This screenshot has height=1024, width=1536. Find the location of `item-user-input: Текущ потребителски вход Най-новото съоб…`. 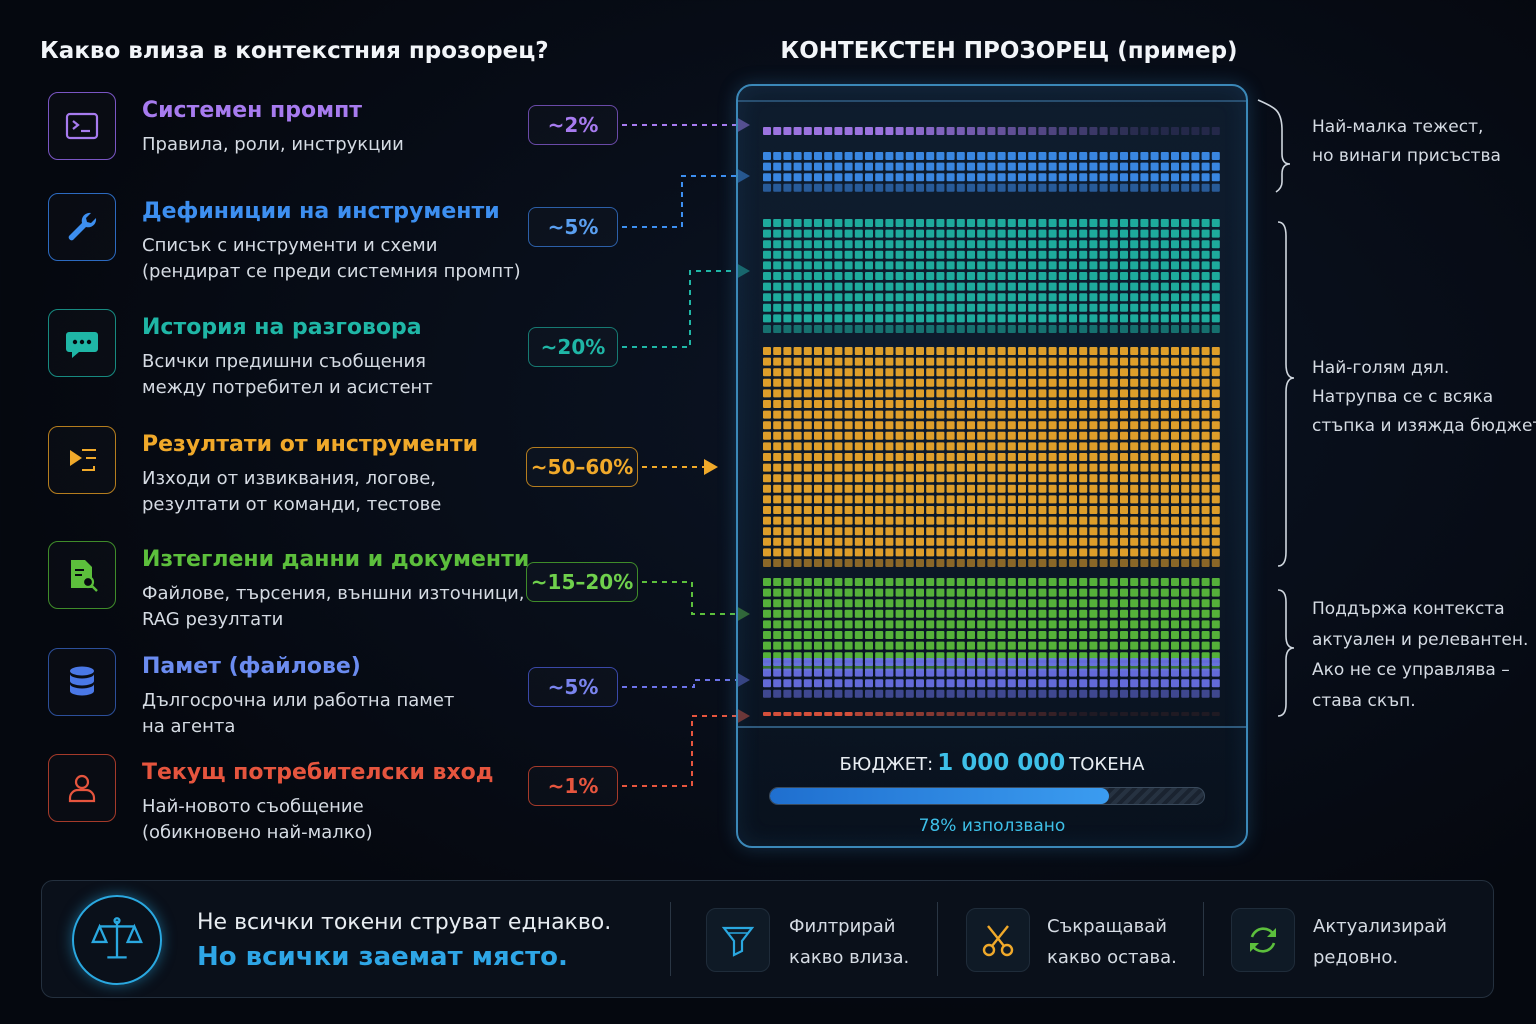

item-user-input: Текущ потребителски вход Най-новото съоб… is located at coordinates (298, 804).